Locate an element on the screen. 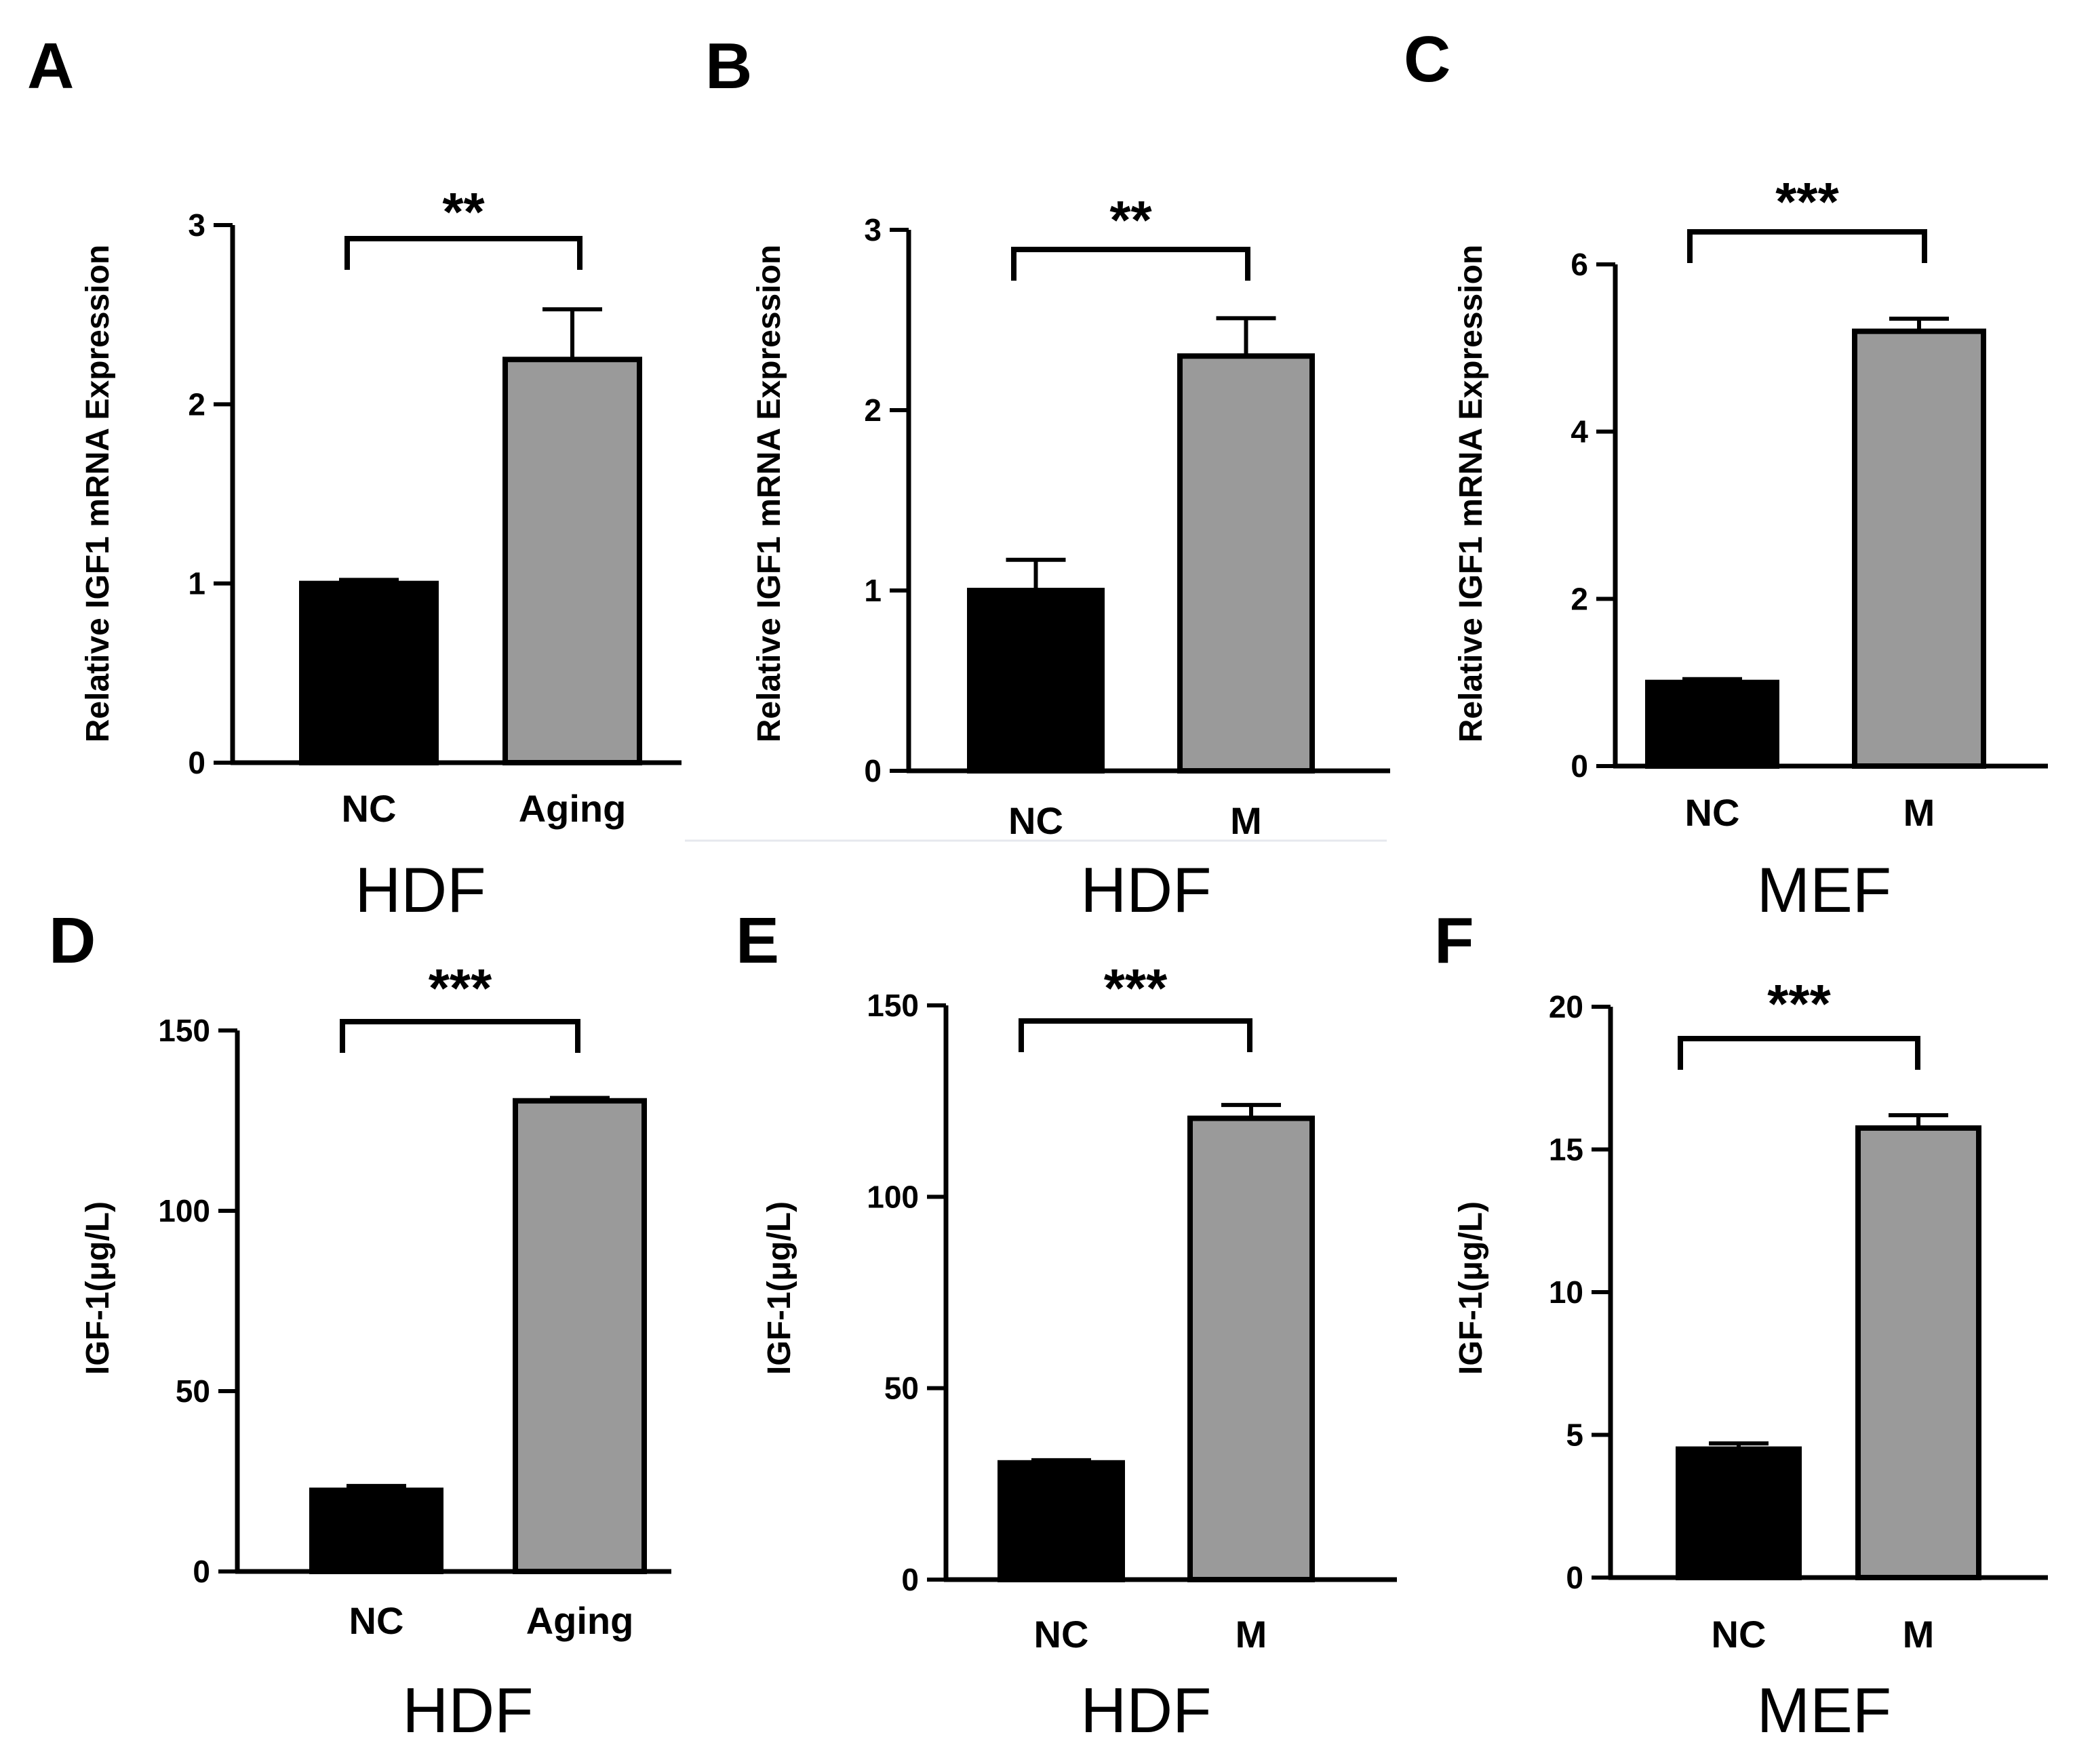 This screenshot has width=2073, height=1764. y-tick-label: 5 is located at coordinates (1574, 1435).